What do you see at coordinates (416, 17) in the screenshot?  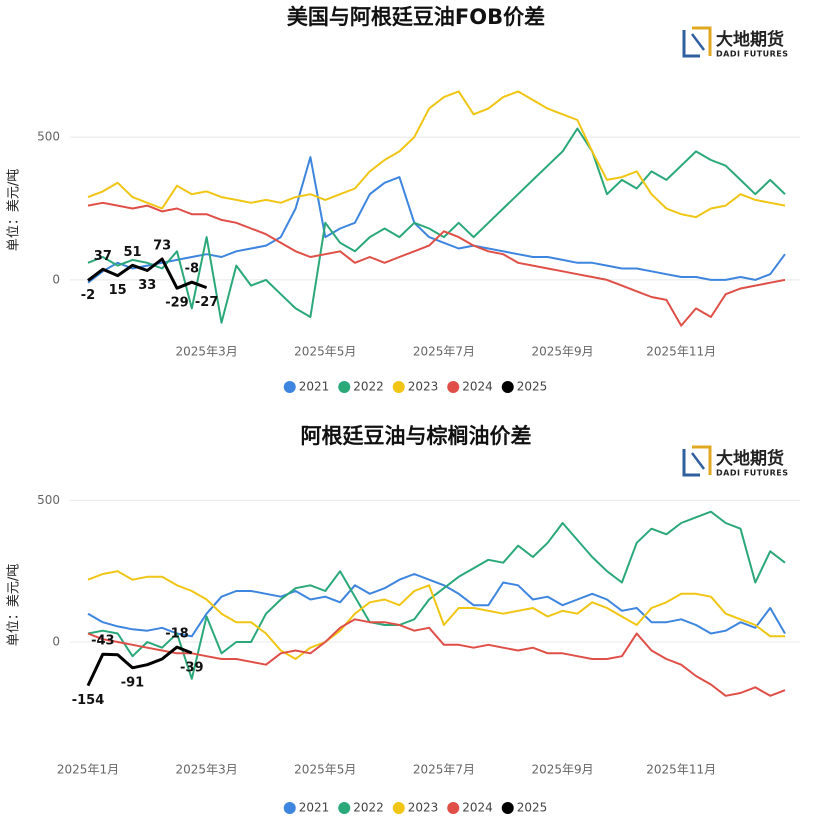 I see `chart-title: 美国与阿根廷豆油FOB价差` at bounding box center [416, 17].